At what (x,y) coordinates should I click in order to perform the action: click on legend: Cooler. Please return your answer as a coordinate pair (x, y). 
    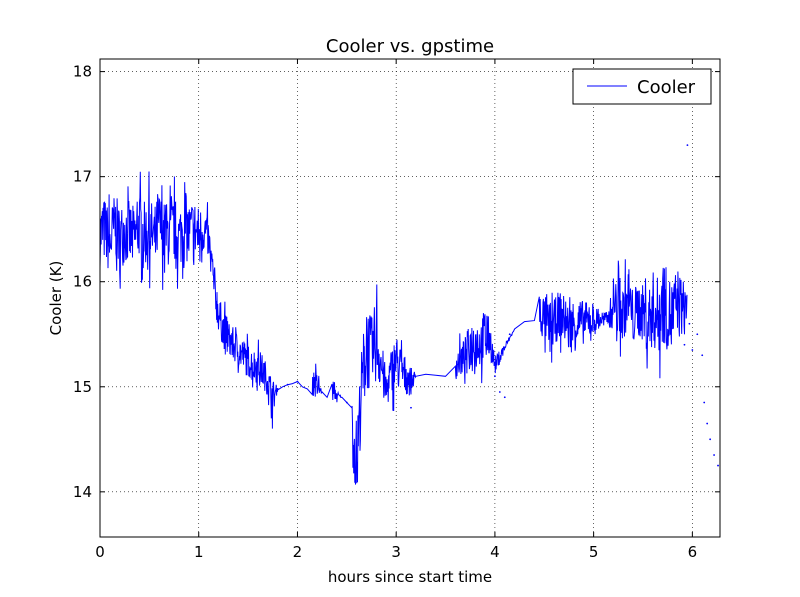
    Looking at the image, I should click on (642, 86).